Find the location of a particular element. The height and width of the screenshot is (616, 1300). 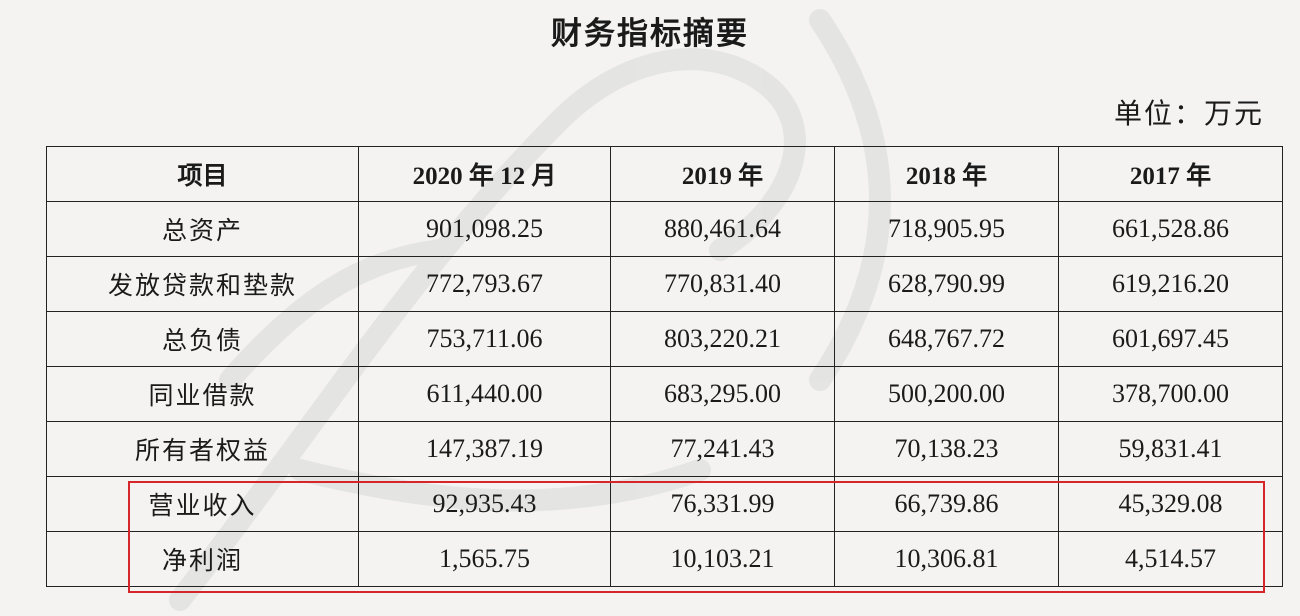

table-cell: 770,831.40 is located at coordinates (722, 284).